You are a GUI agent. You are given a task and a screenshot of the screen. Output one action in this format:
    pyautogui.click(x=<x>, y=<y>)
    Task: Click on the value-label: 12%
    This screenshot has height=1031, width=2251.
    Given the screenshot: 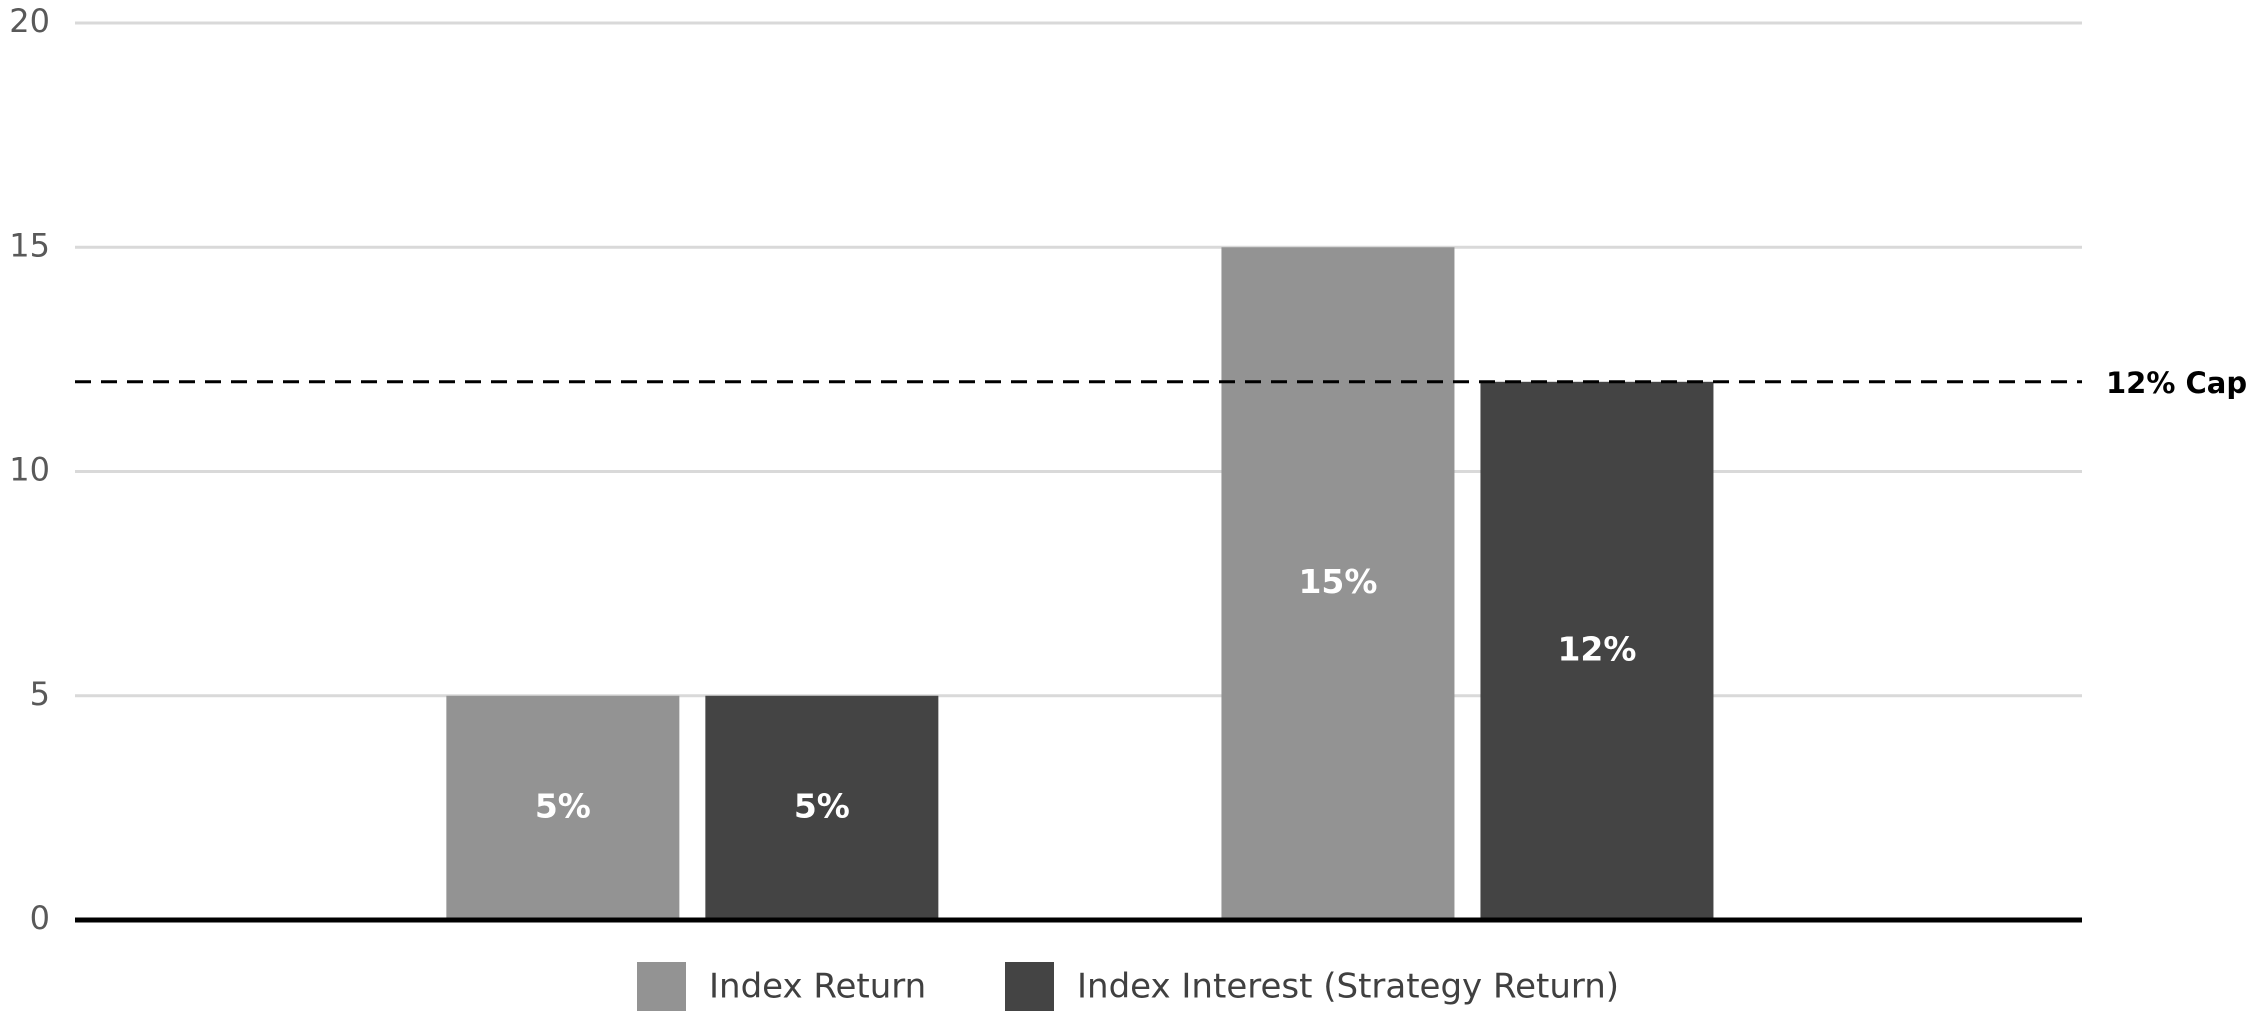 What is the action you would take?
    pyautogui.click(x=1596, y=648)
    